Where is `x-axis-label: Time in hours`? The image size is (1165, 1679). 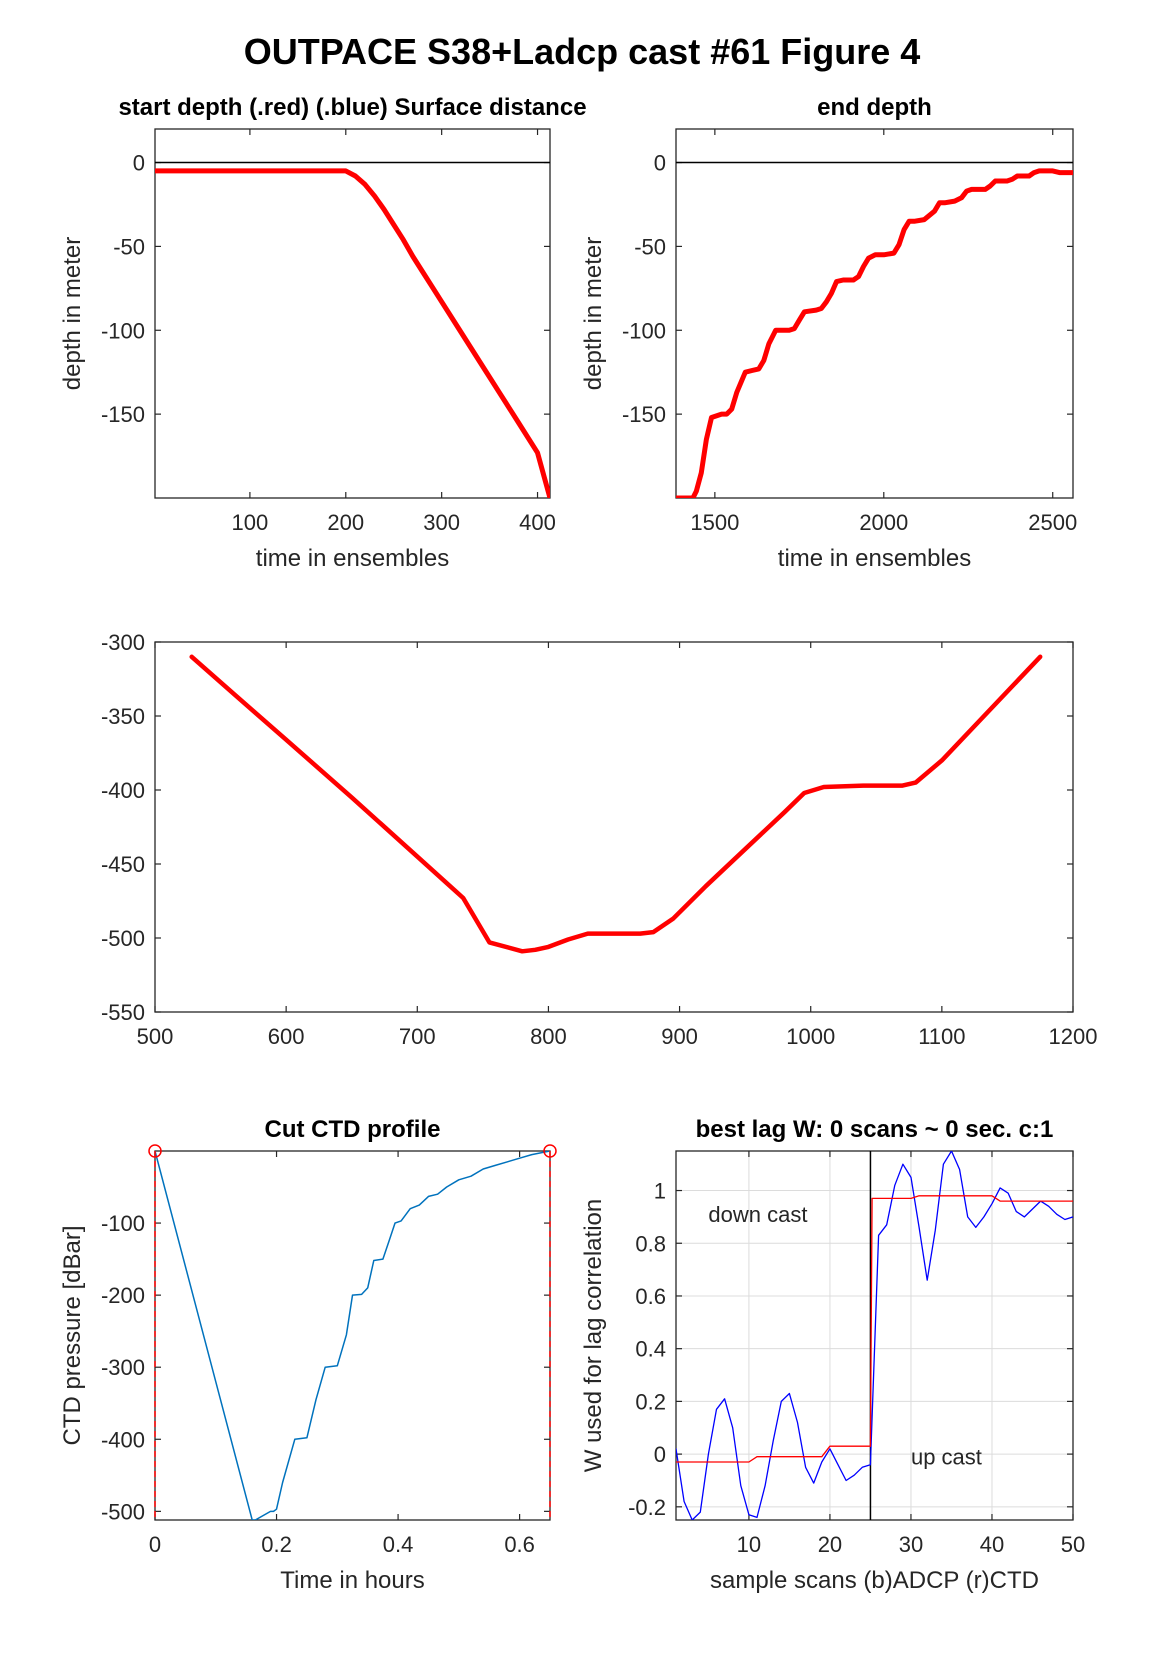
x-axis-label: Time in hours is located at coordinates (352, 1580).